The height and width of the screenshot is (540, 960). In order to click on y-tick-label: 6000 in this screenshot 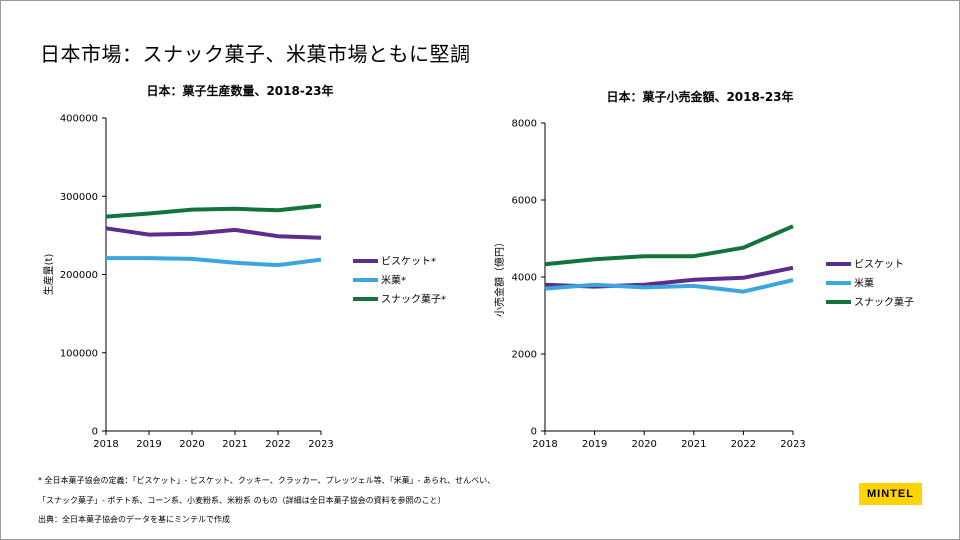, I will do `click(524, 201)`.